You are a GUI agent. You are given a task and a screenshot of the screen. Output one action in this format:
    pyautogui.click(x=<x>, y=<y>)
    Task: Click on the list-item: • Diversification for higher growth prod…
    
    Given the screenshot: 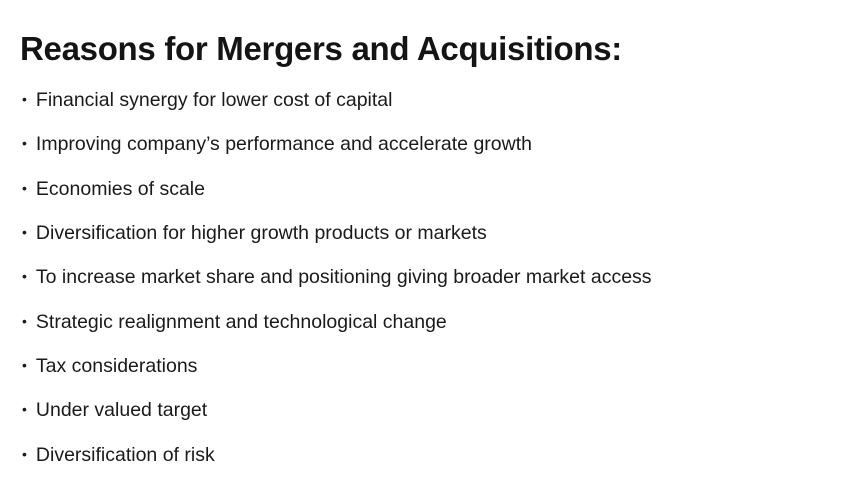 What is the action you would take?
    pyautogui.click(x=433, y=233)
    